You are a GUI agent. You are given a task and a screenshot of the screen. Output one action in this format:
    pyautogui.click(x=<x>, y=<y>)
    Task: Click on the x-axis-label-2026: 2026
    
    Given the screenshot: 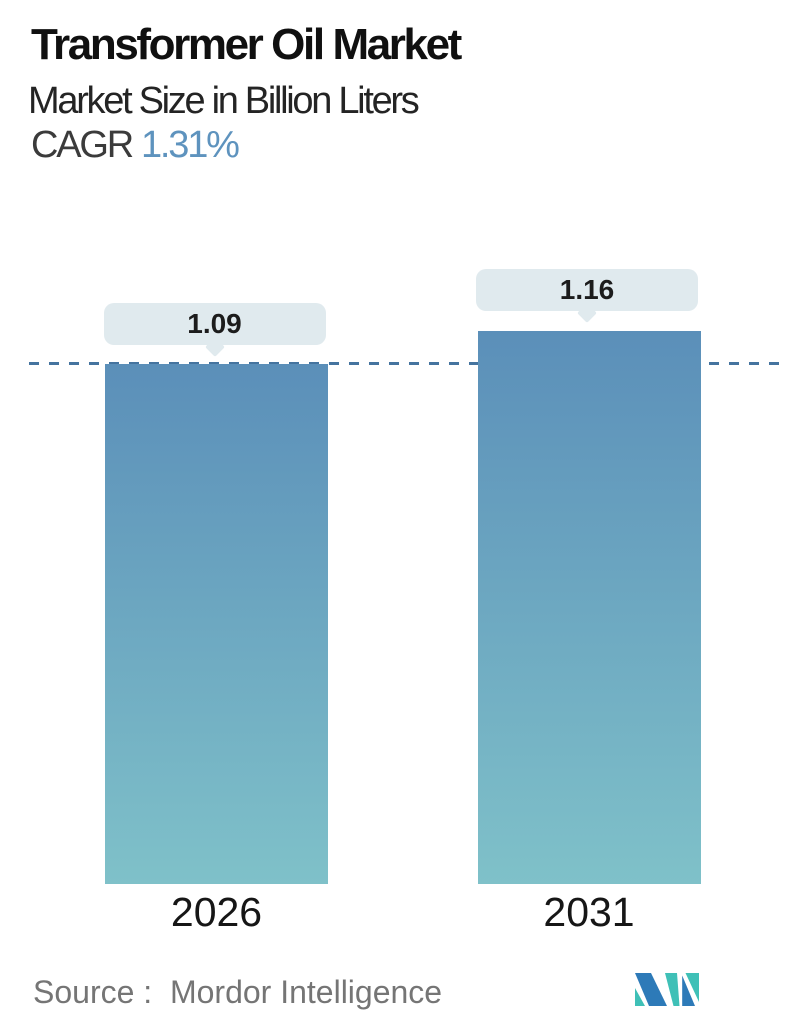 What is the action you would take?
    pyautogui.click(x=216, y=912)
    